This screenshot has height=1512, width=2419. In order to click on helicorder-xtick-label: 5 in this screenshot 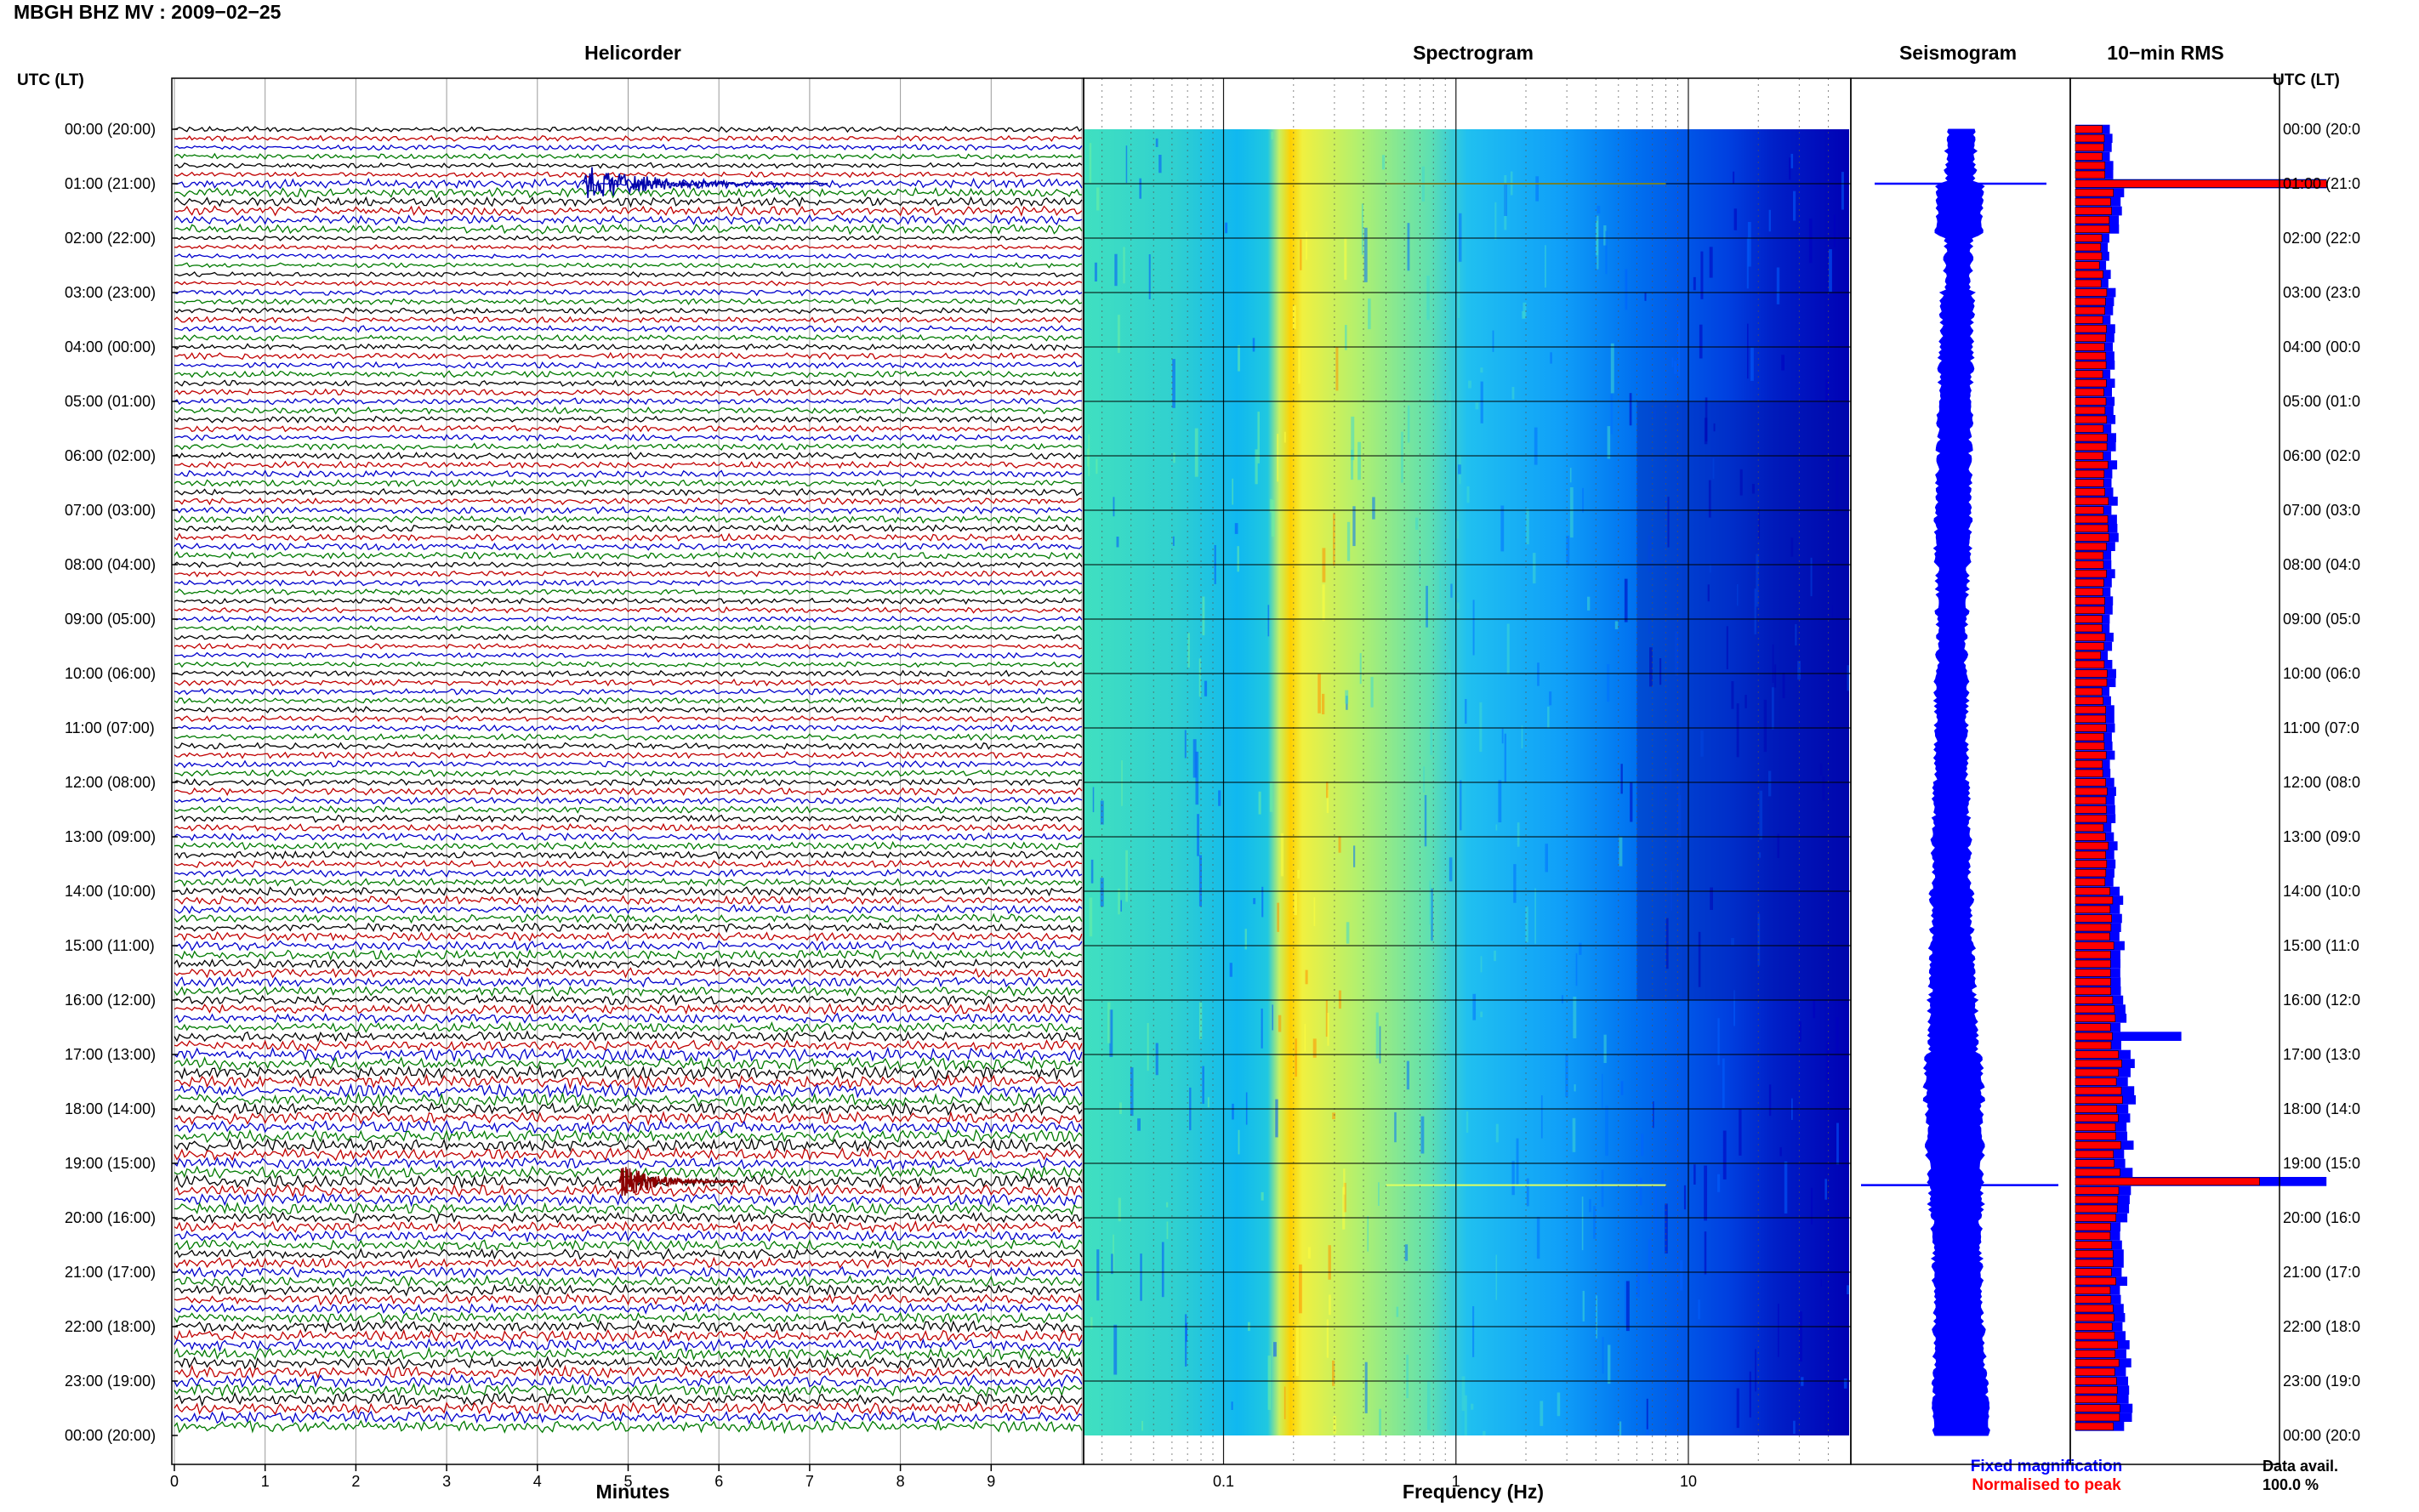, I will do `click(627, 1481)`.